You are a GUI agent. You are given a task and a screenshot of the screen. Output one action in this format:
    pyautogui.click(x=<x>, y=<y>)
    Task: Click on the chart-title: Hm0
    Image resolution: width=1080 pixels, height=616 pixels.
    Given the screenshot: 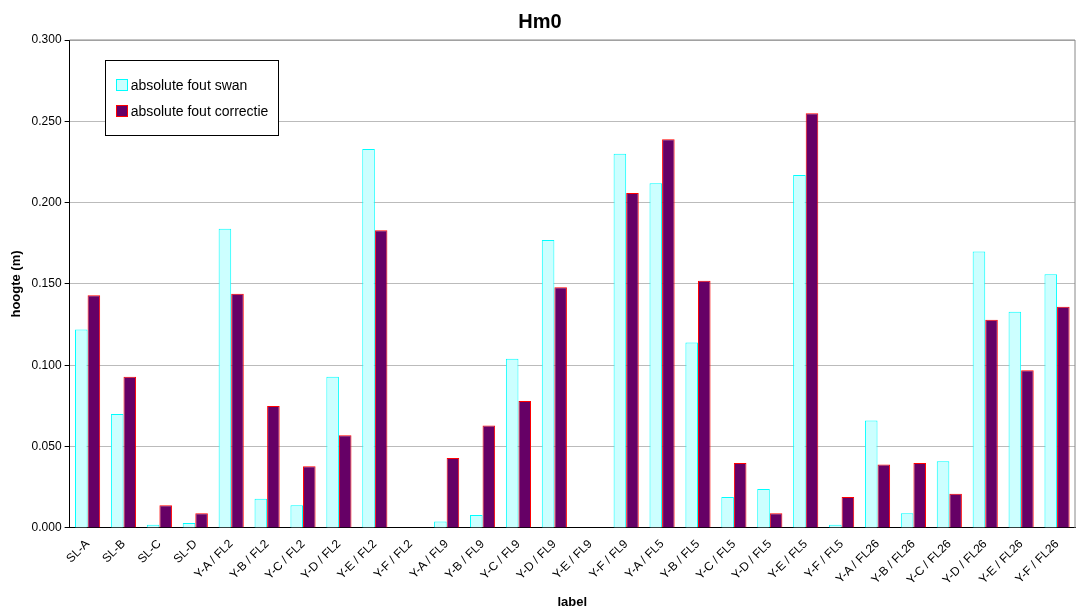 What is the action you would take?
    pyautogui.click(x=540, y=21)
    